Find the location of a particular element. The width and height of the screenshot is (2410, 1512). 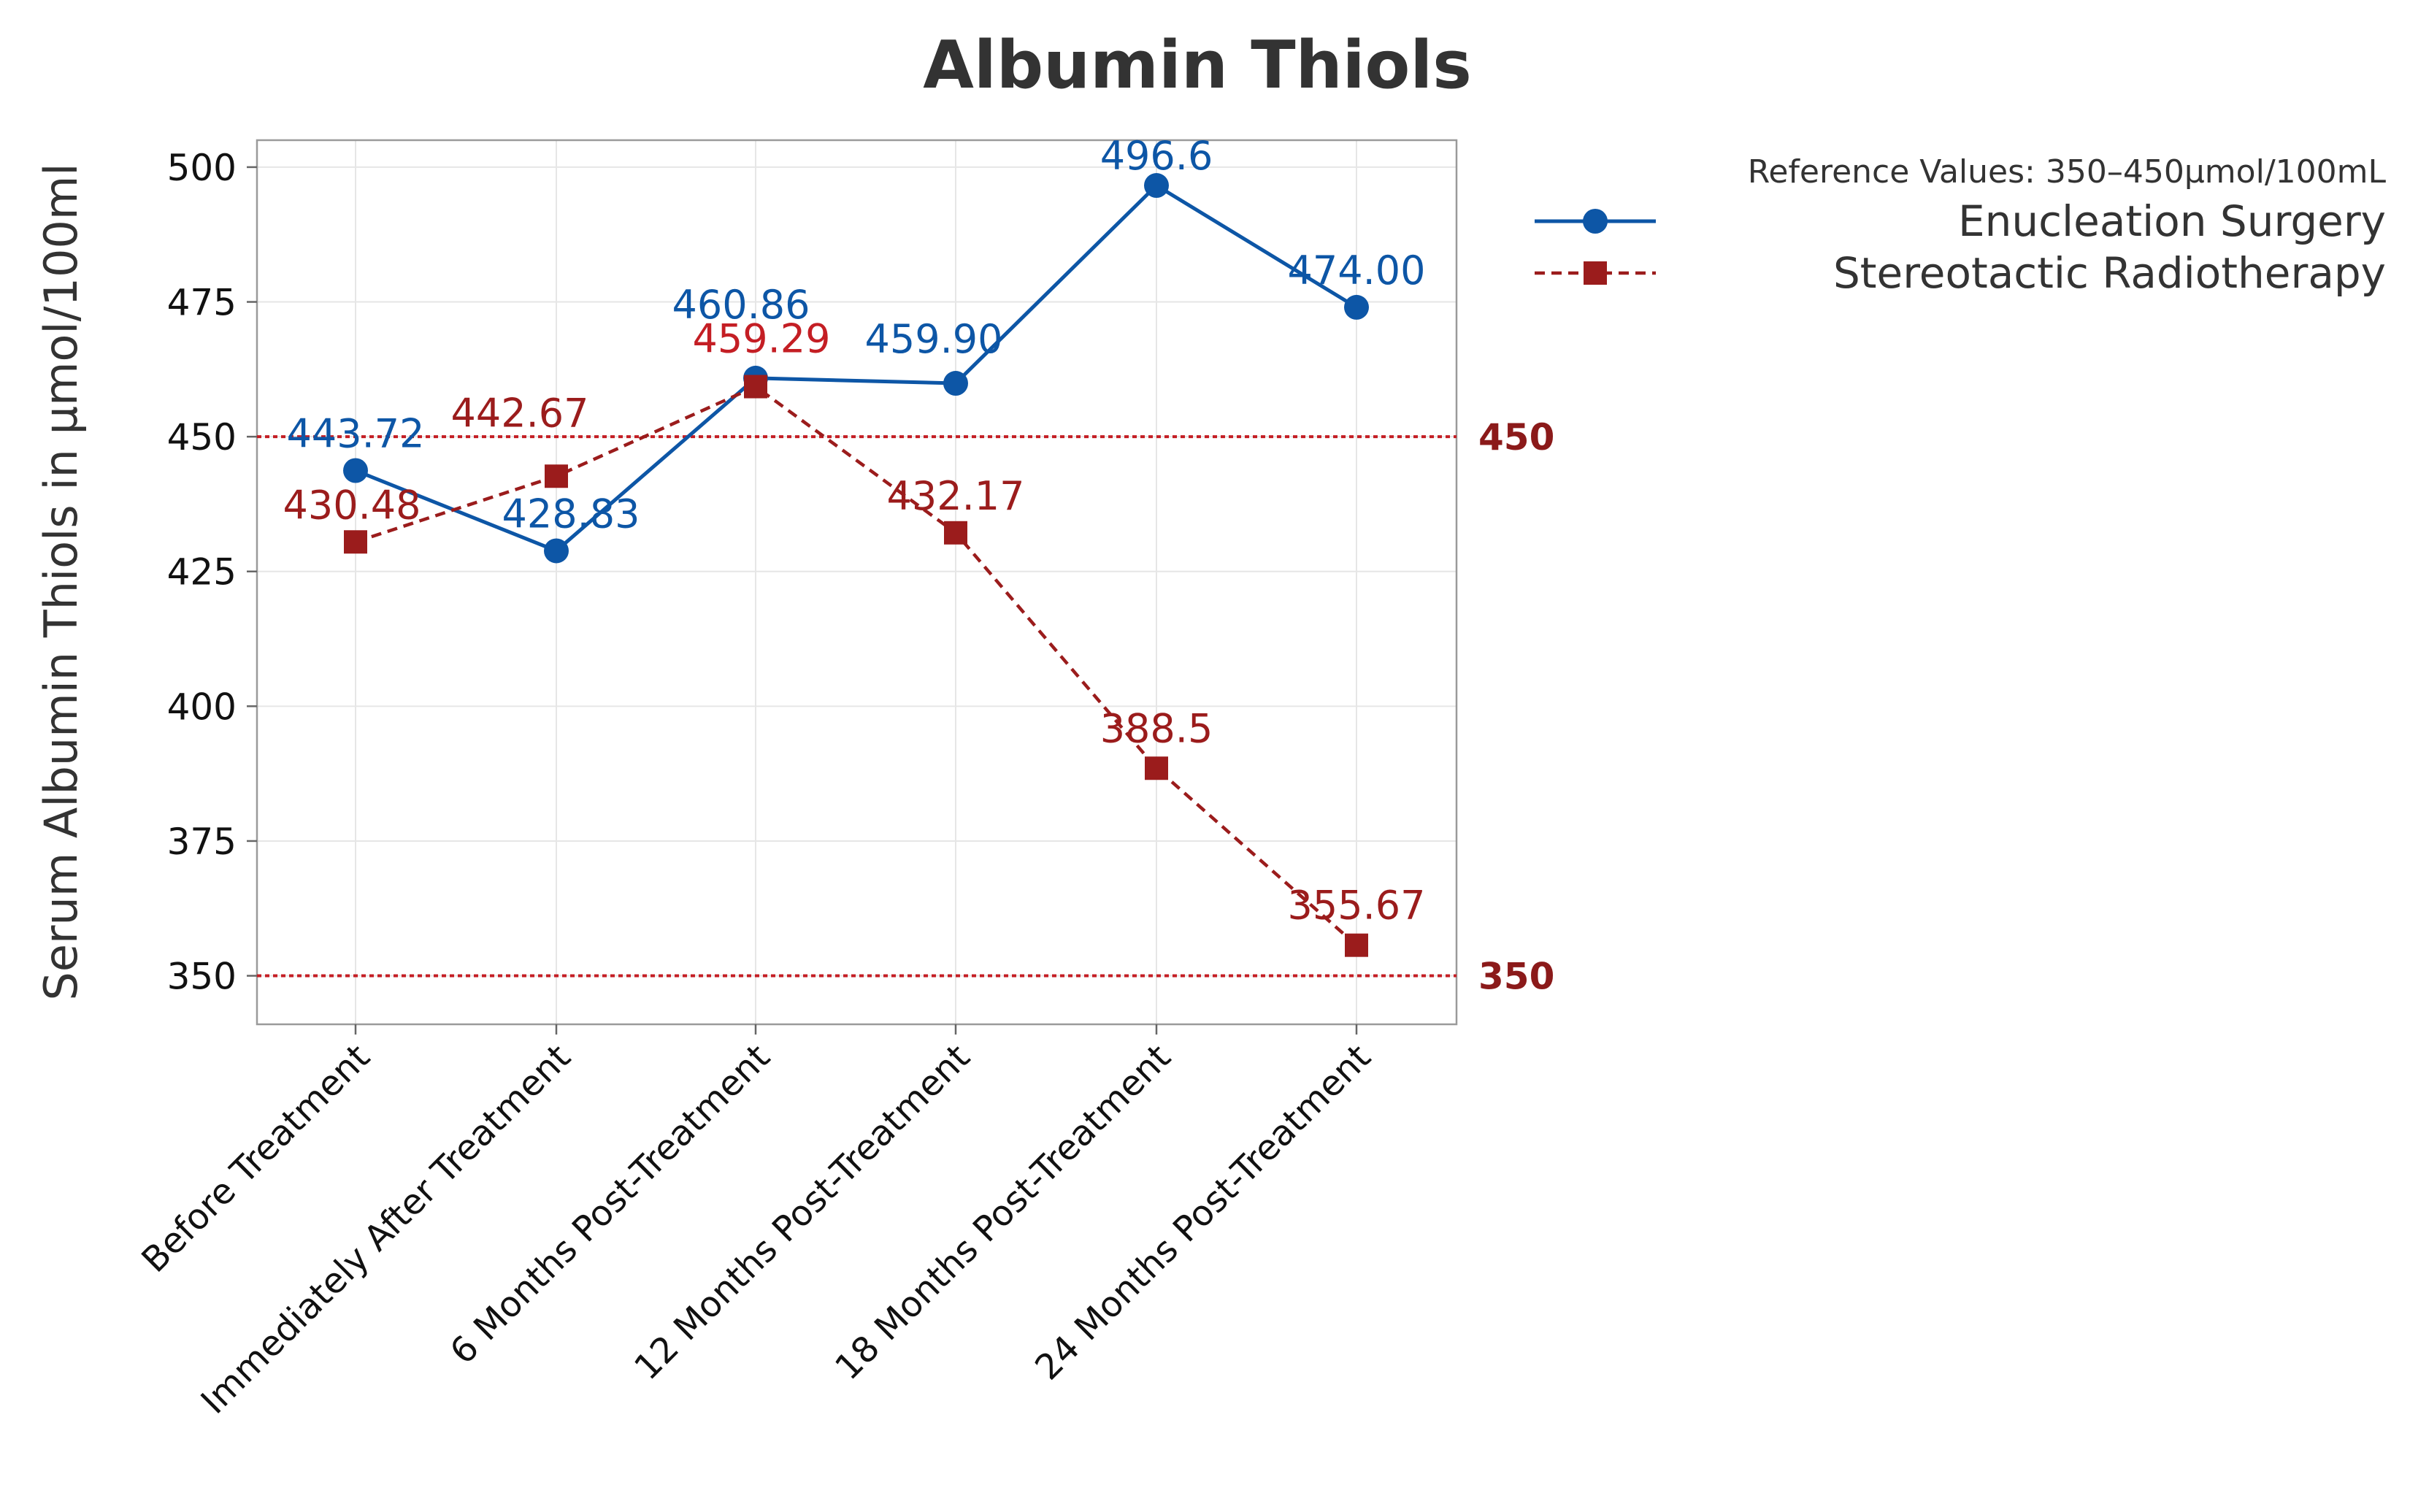

legend-label: Stereotactic Radiotherapy is located at coordinates (2109, 273).